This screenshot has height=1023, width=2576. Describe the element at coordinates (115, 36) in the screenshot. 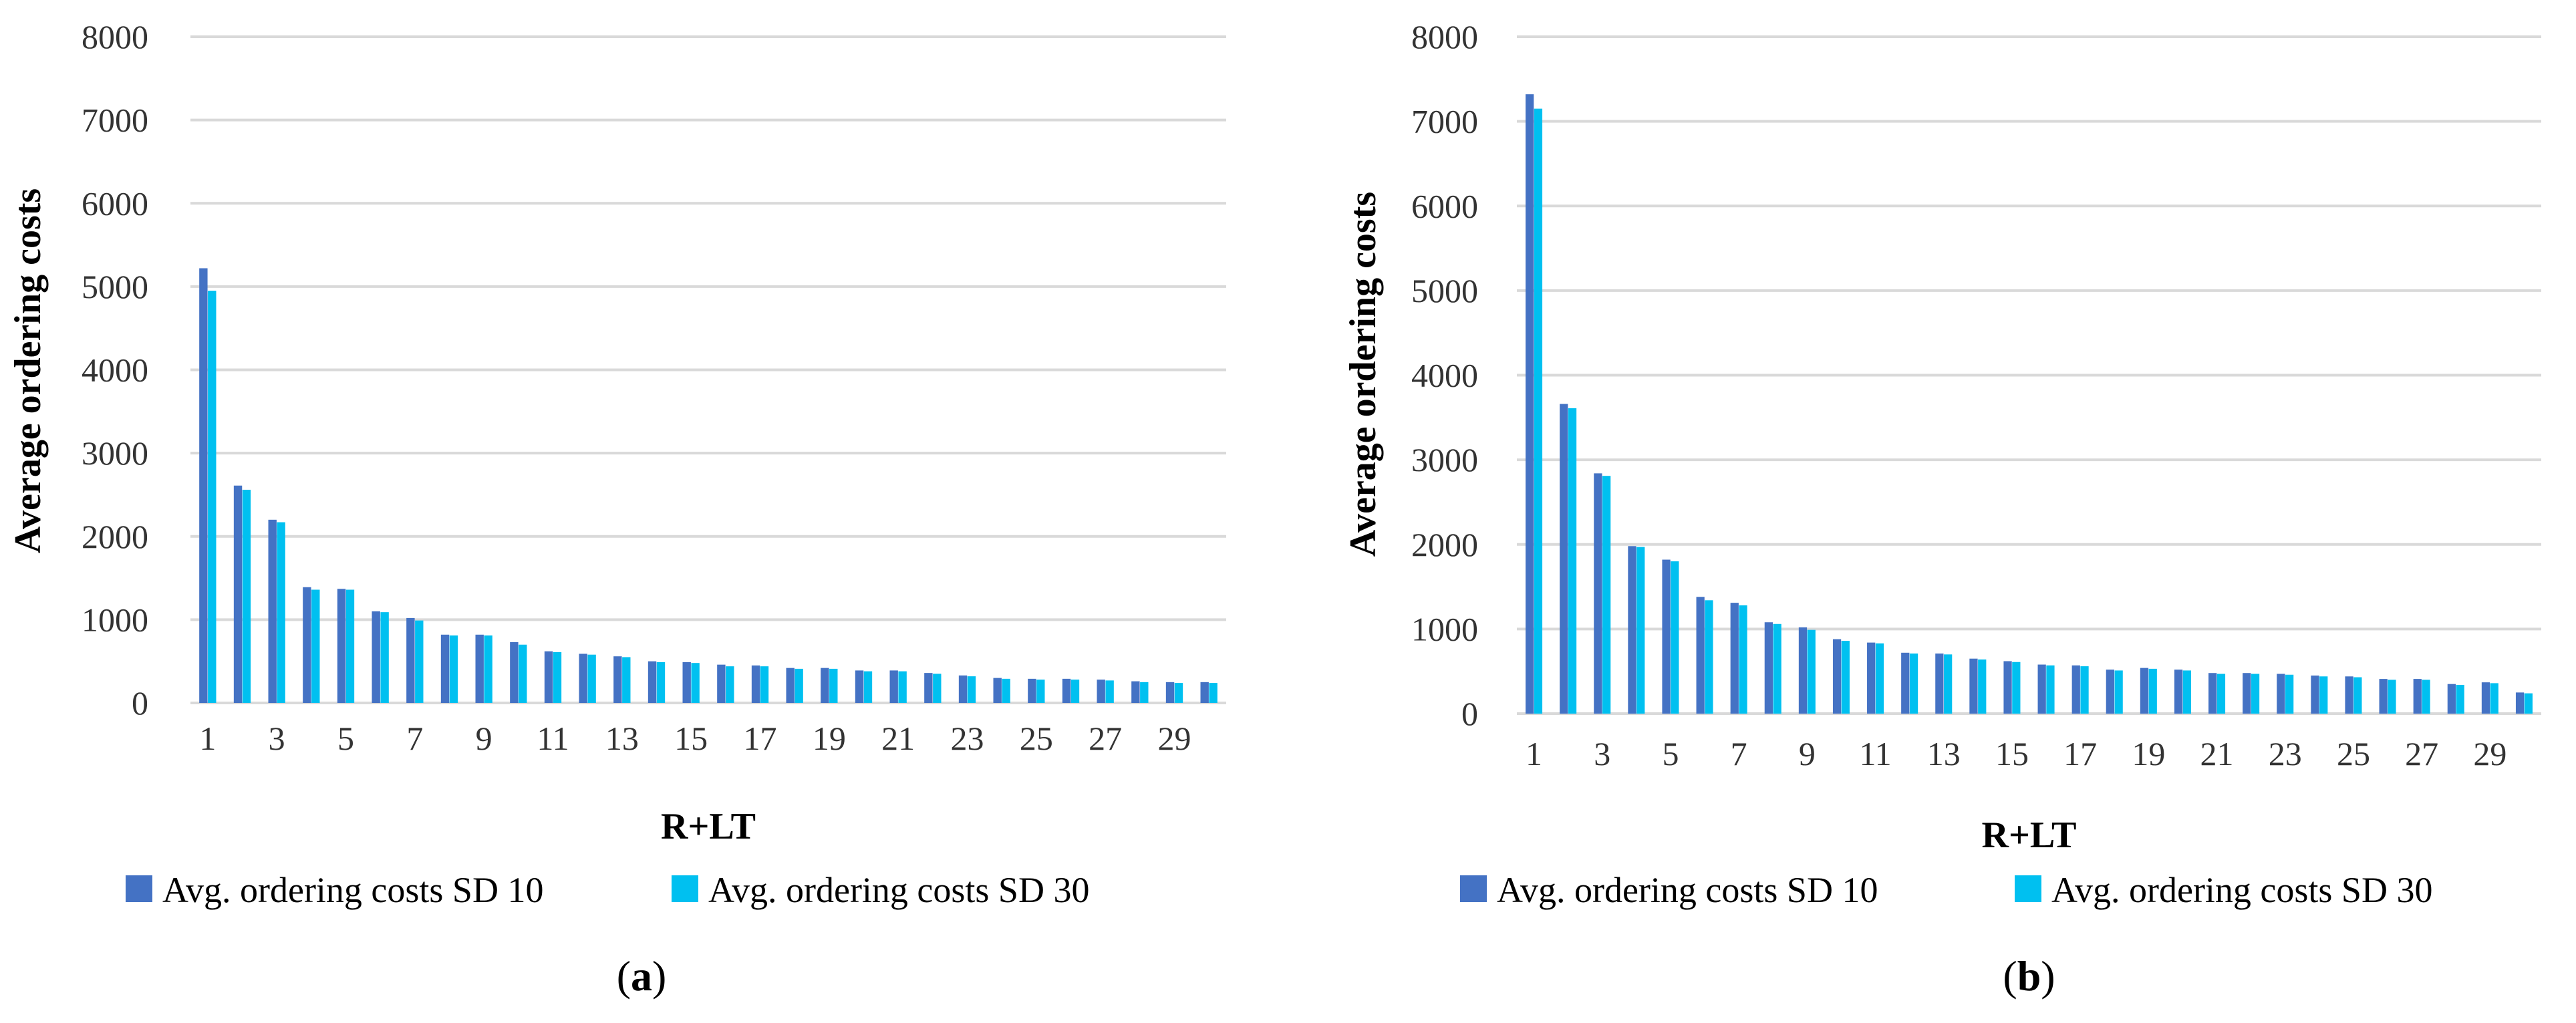

I see `y-tick-label: 8000` at that location.